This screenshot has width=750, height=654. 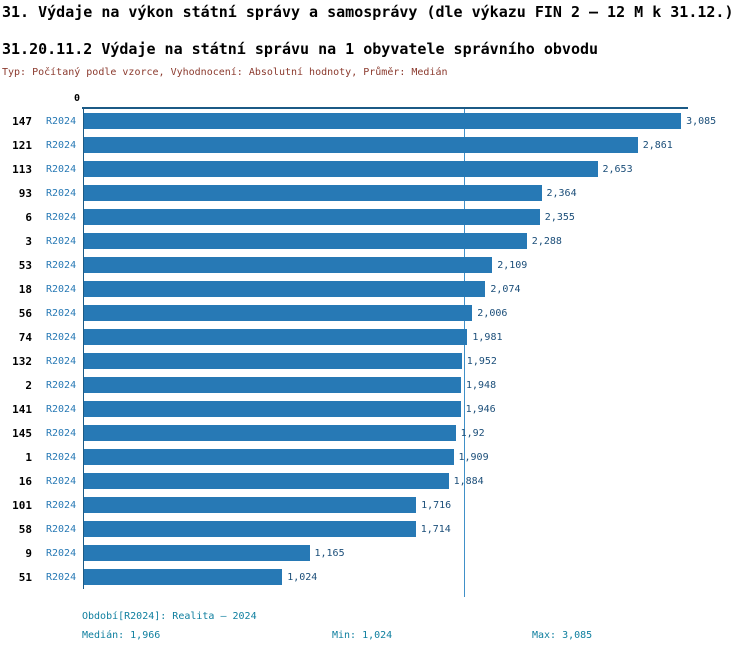 What do you see at coordinates (77, 98) in the screenshot?
I see `x-axis-zero-label: 0` at bounding box center [77, 98].